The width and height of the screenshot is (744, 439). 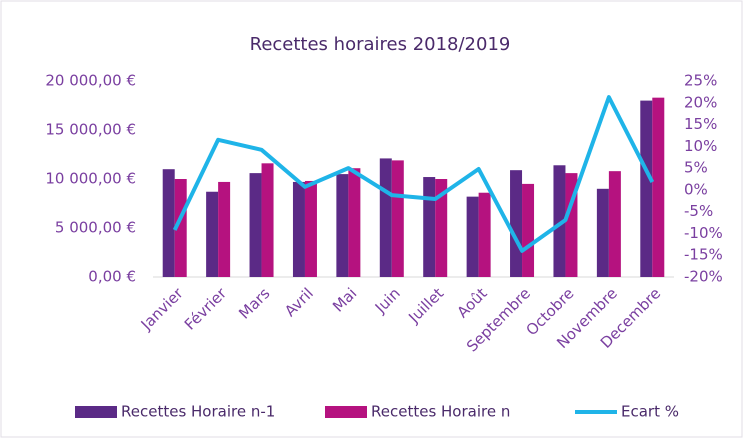 I want to click on y-tick-label: 20 000,00 €, so click(x=90, y=81).